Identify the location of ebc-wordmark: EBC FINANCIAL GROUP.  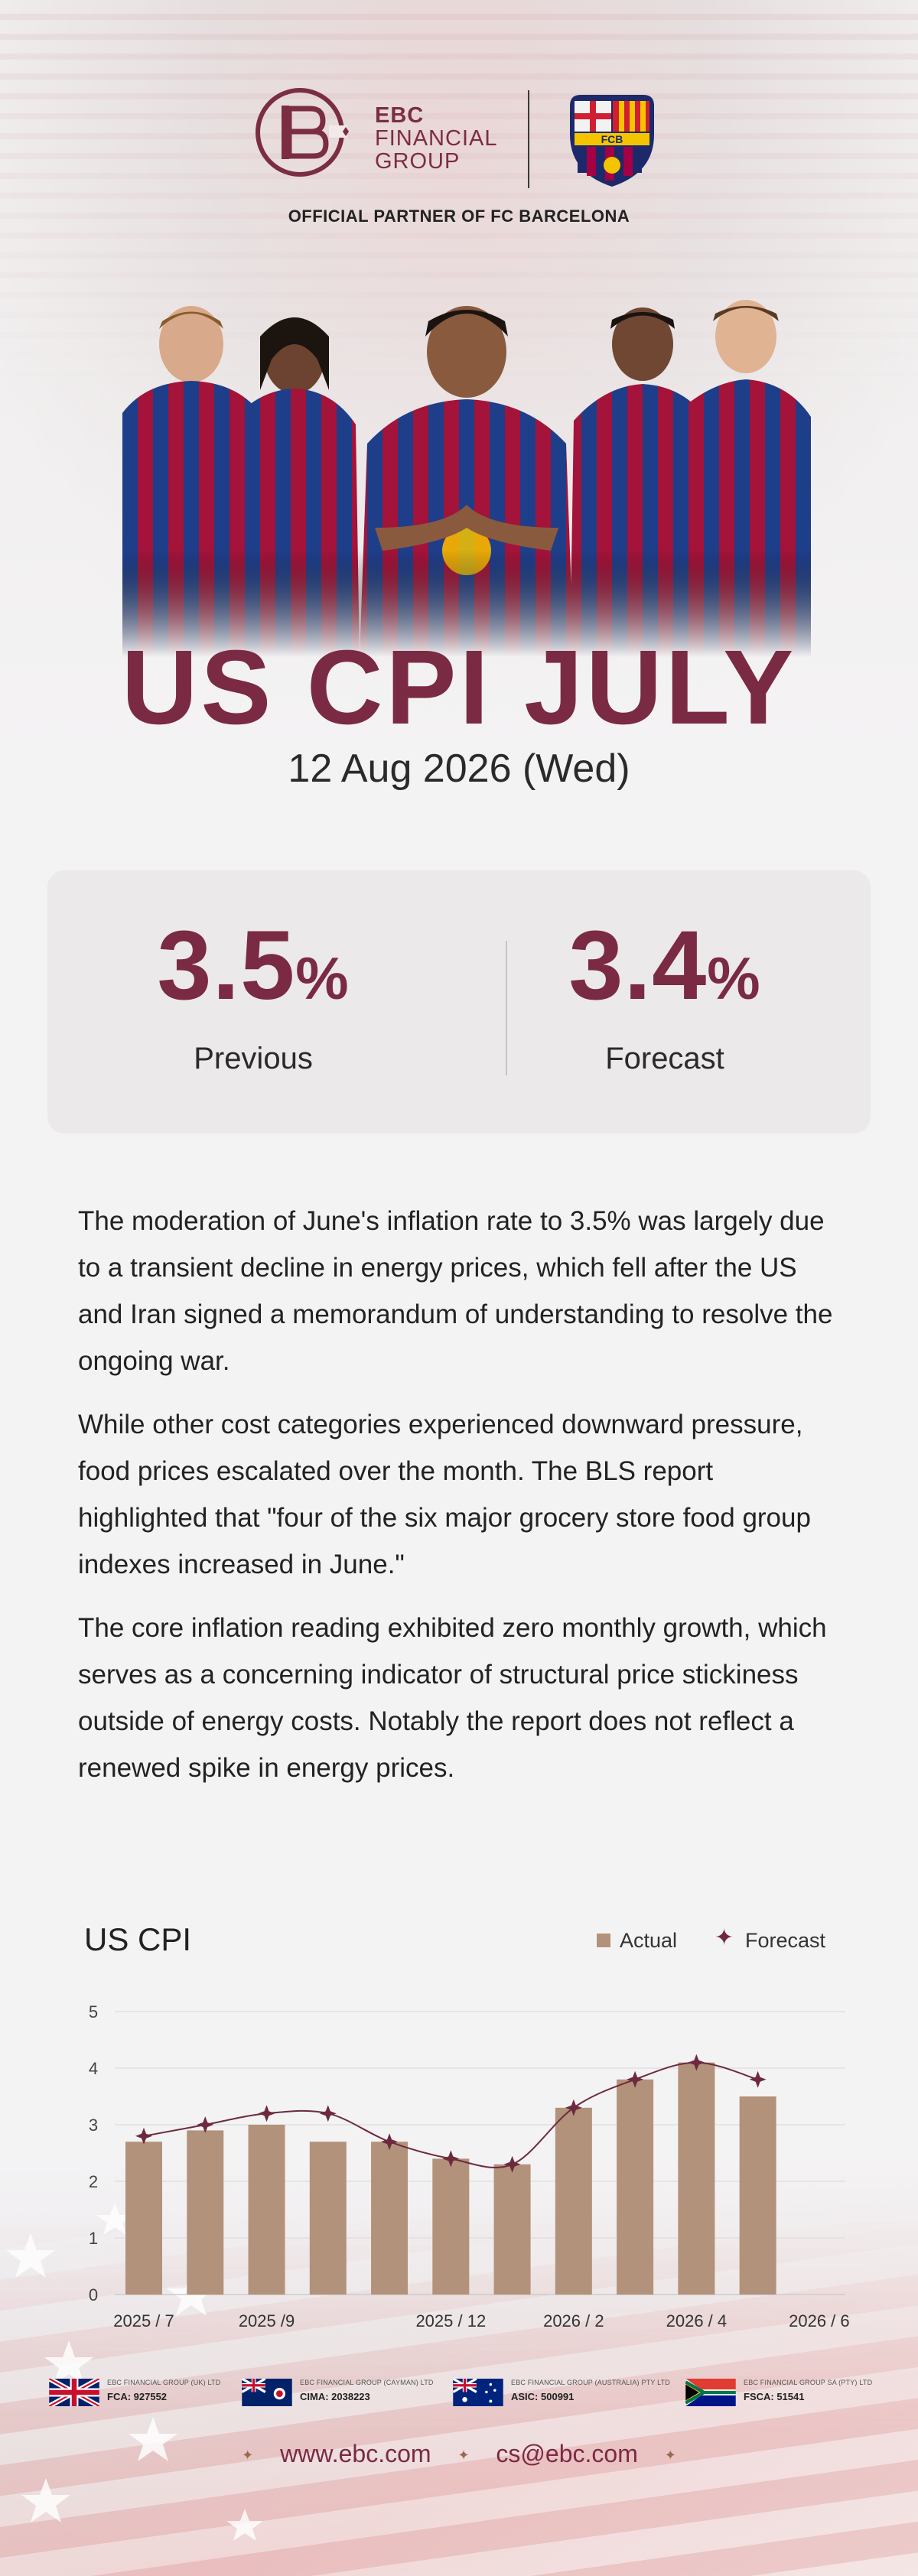
(436, 138).